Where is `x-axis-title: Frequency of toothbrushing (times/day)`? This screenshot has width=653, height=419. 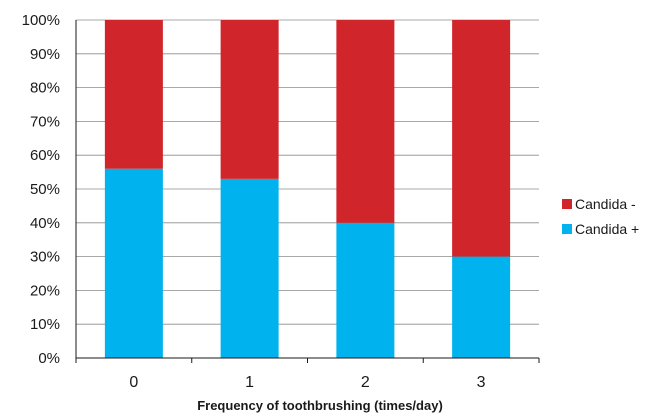
x-axis-title: Frequency of toothbrushing (times/day) is located at coordinates (320, 405).